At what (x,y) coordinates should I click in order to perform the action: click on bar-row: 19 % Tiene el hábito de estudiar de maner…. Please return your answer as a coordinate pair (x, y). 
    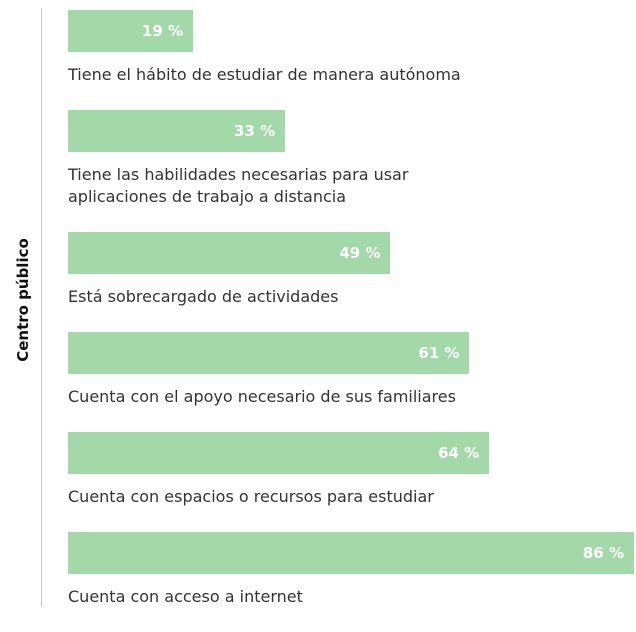
    Looking at the image, I should click on (351, 48).